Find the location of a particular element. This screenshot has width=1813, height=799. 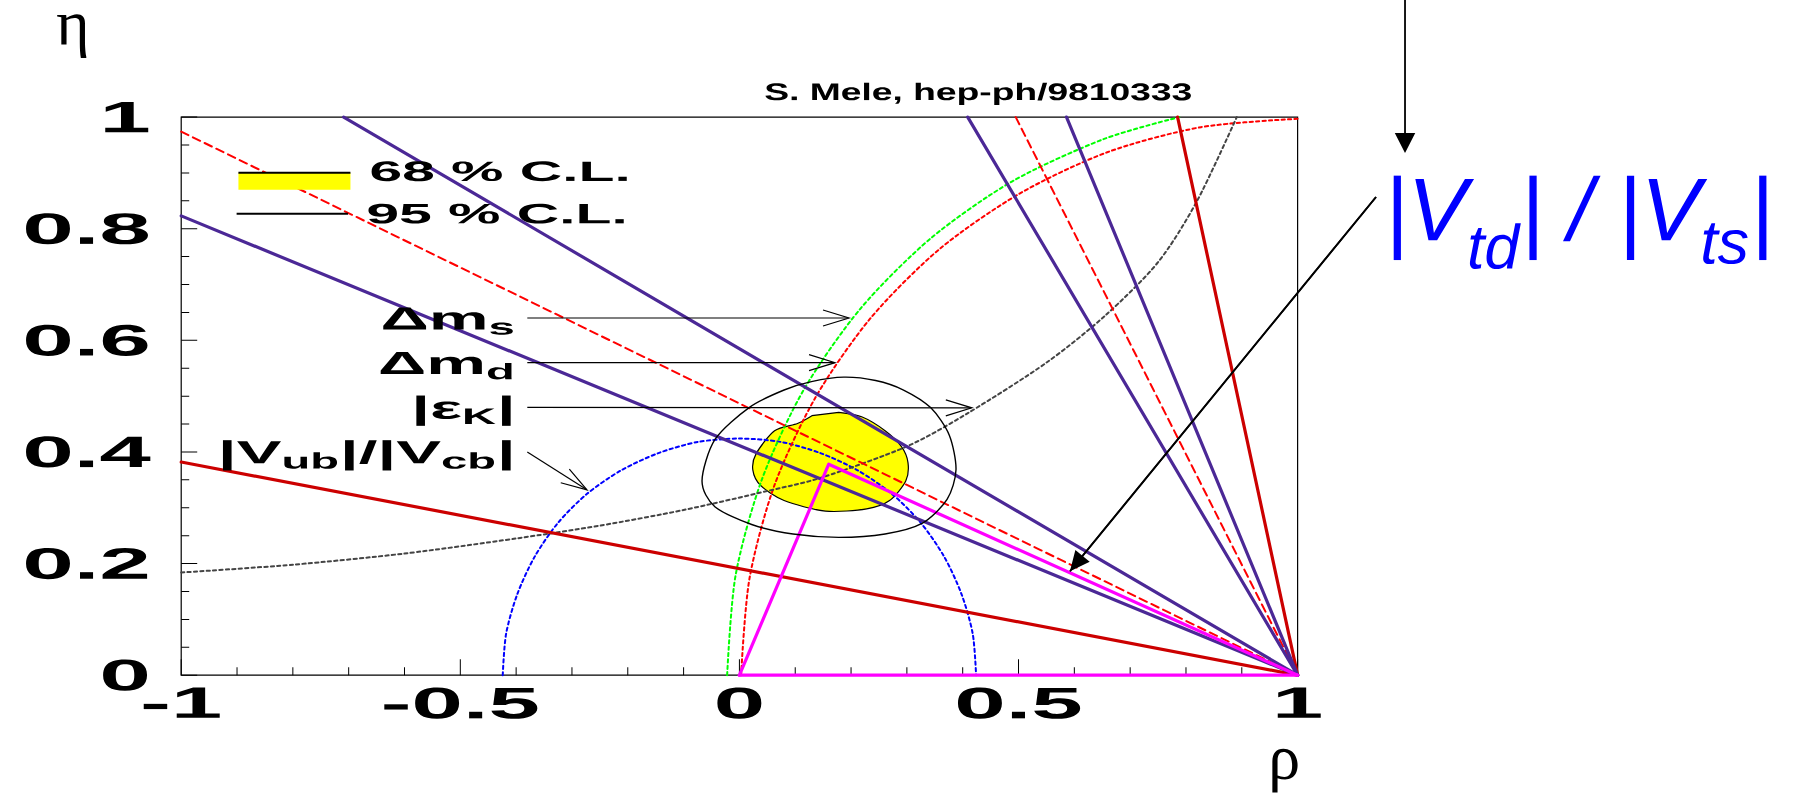

x-tick-label: 0.5 is located at coordinates (1019, 703).